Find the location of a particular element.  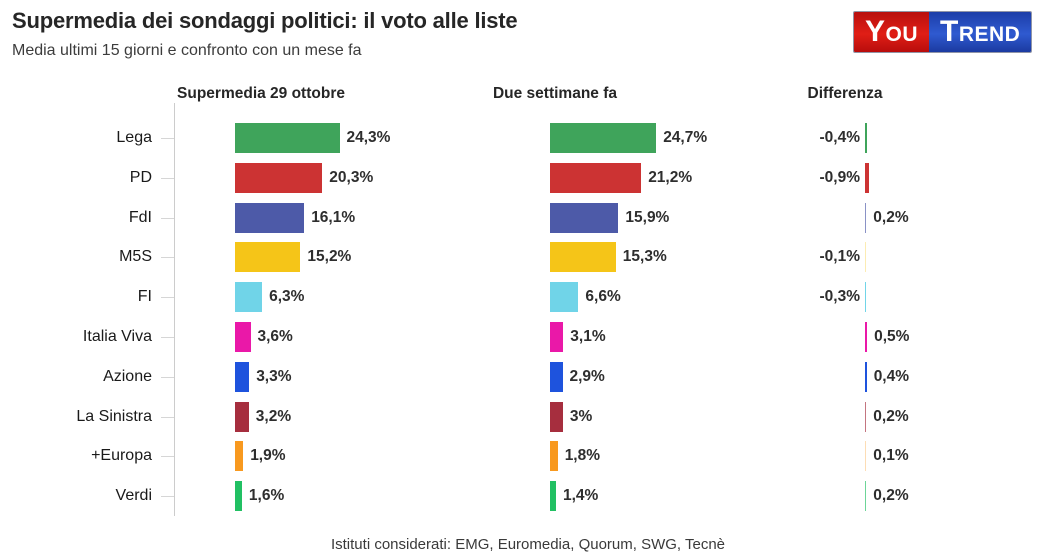

bar-value-supermedia: 24,3% is located at coordinates (368, 137).